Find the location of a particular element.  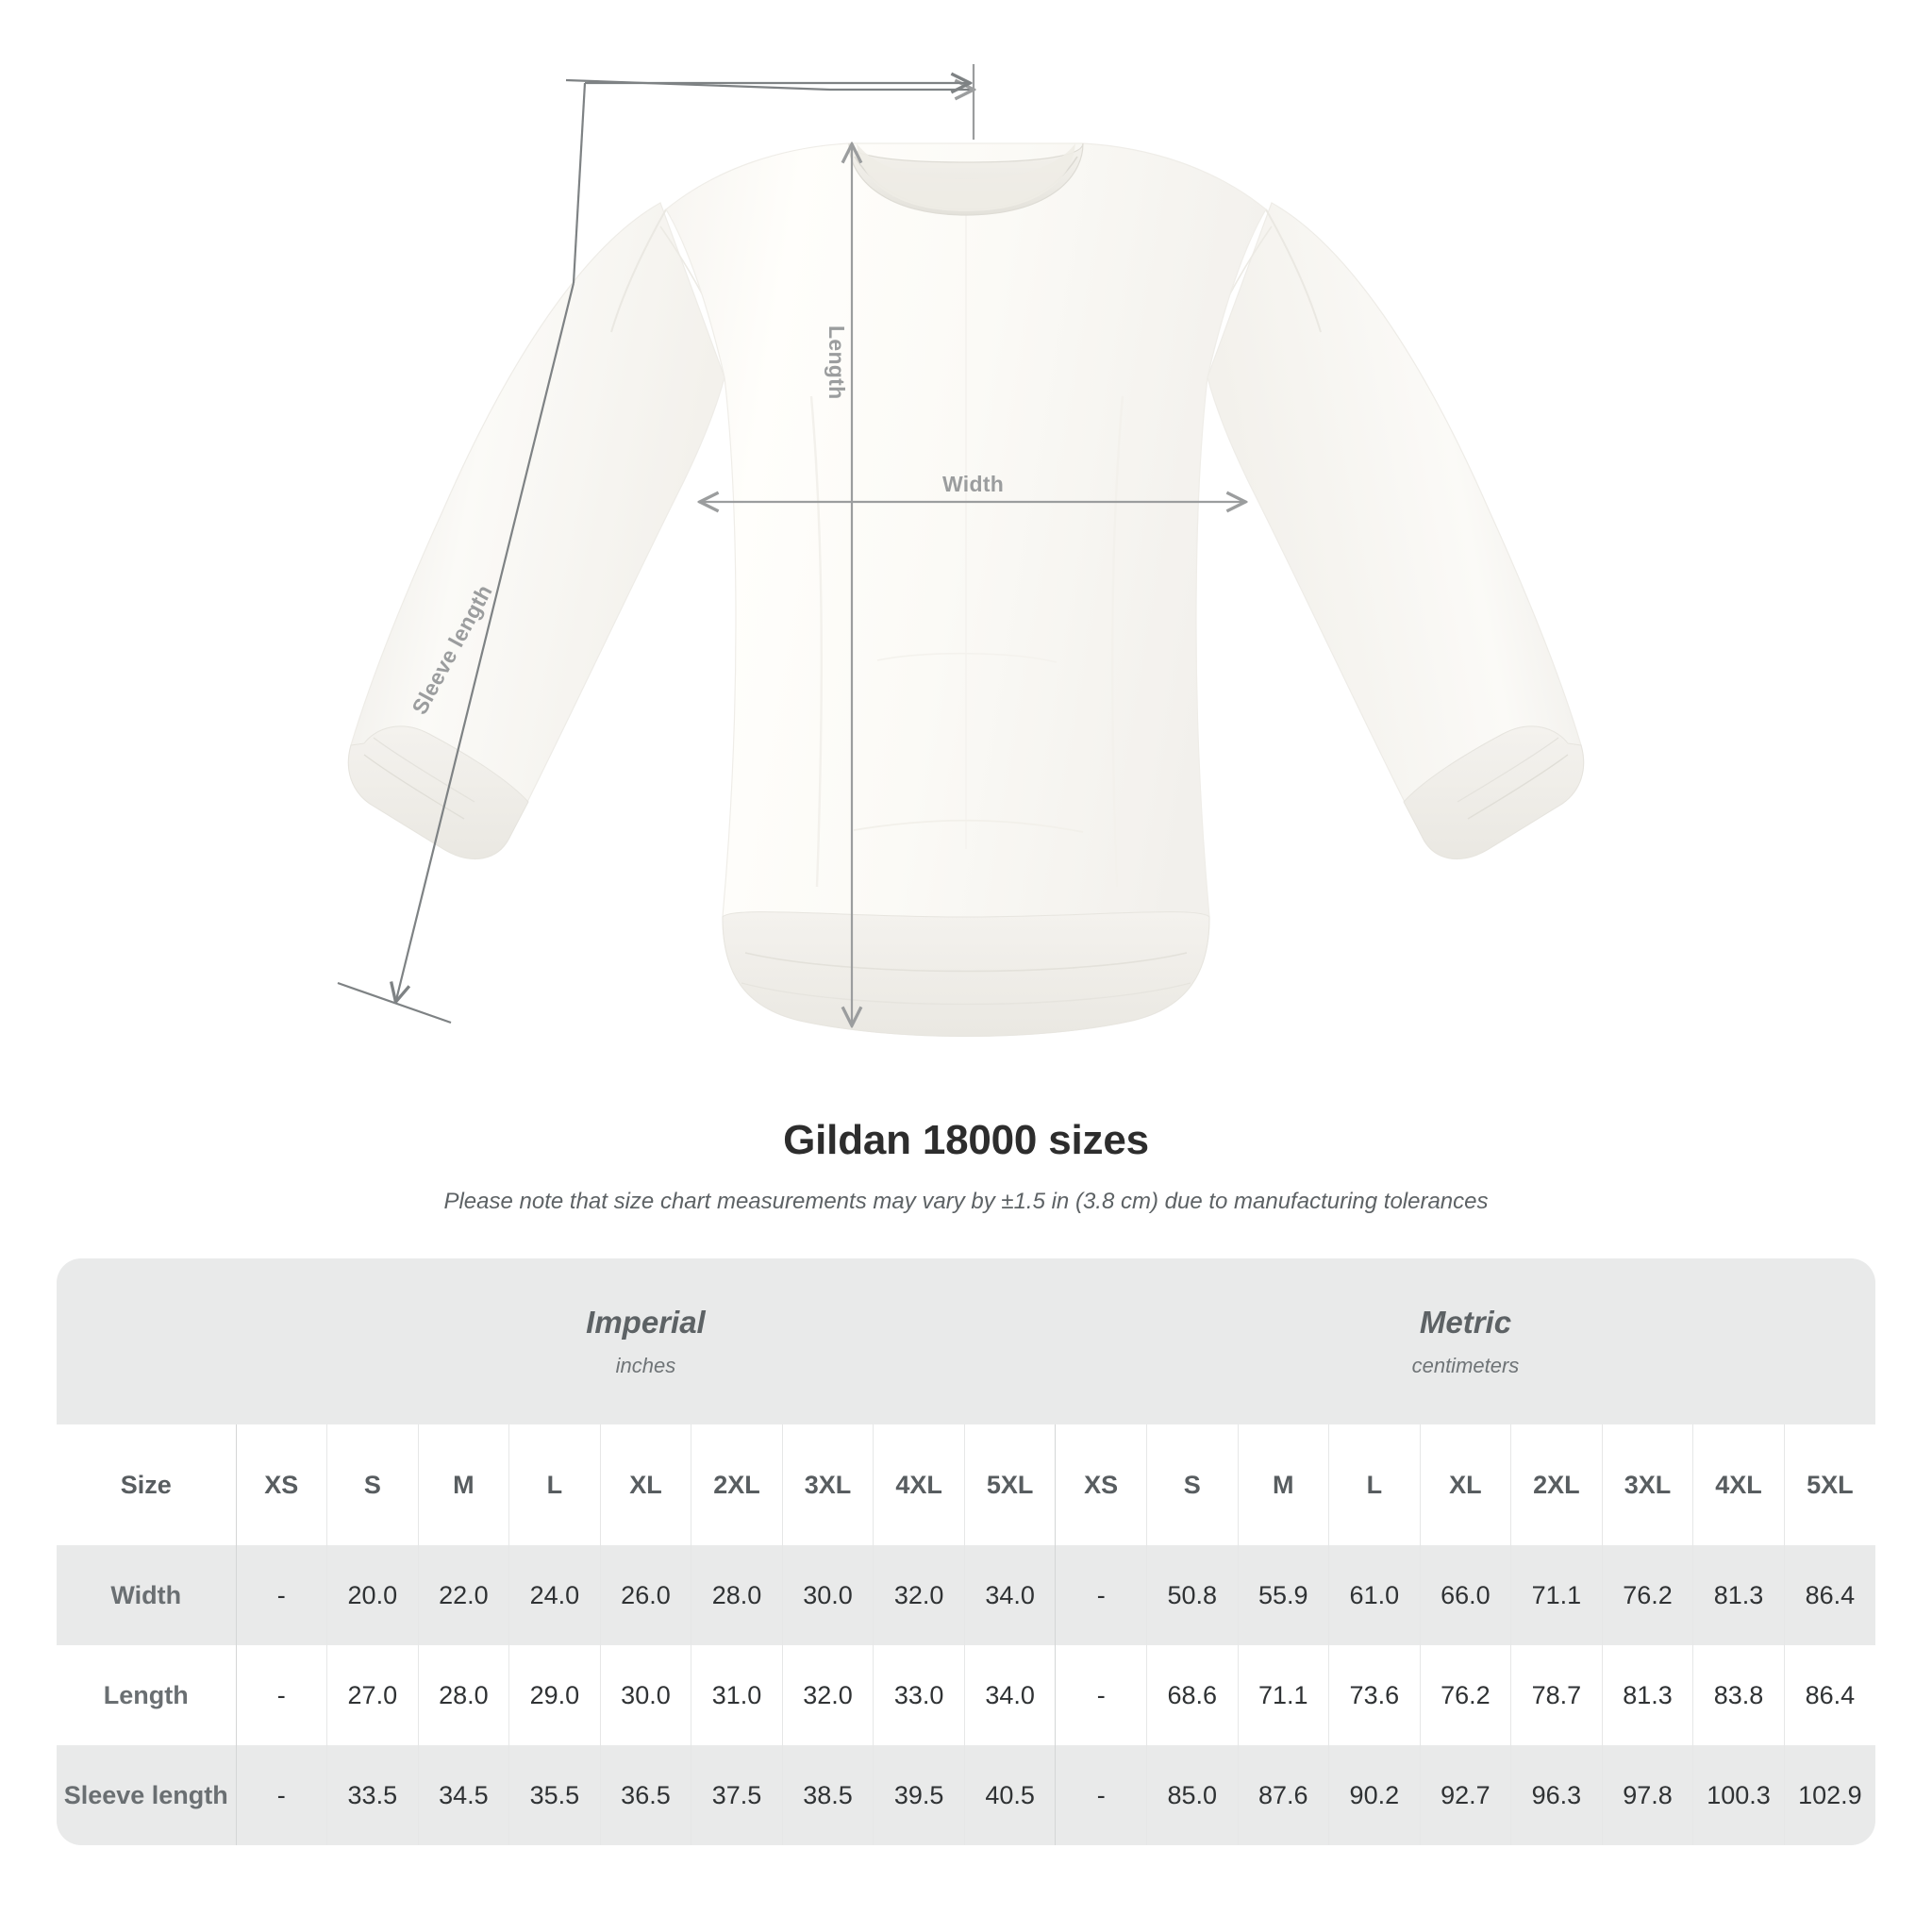

measurement-cell: 85.0 is located at coordinates (1192, 1795).